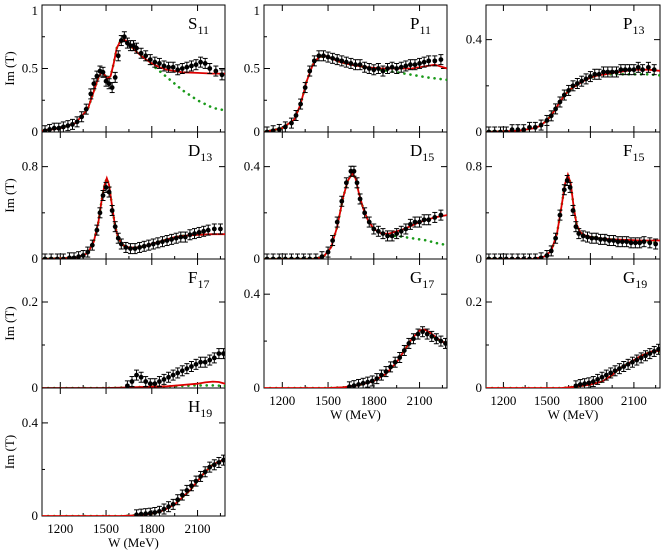  Describe the element at coordinates (192, 23) in the screenshot. I see `panel-title-letter: S` at that location.